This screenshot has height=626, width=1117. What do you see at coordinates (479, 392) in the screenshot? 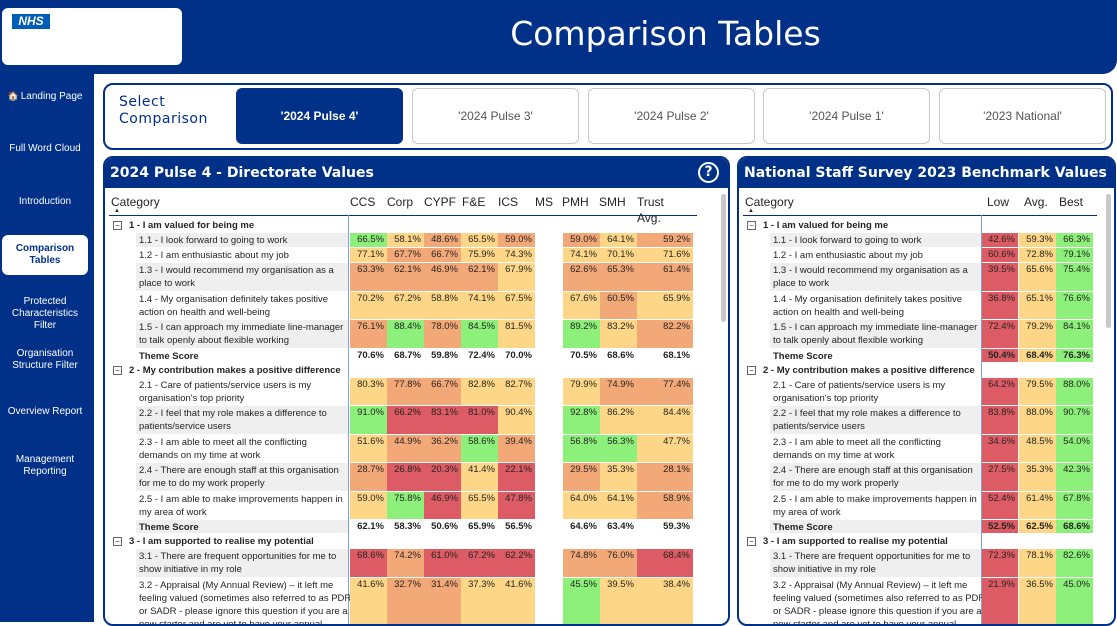
I see `value-cell: 82.8%` at bounding box center [479, 392].